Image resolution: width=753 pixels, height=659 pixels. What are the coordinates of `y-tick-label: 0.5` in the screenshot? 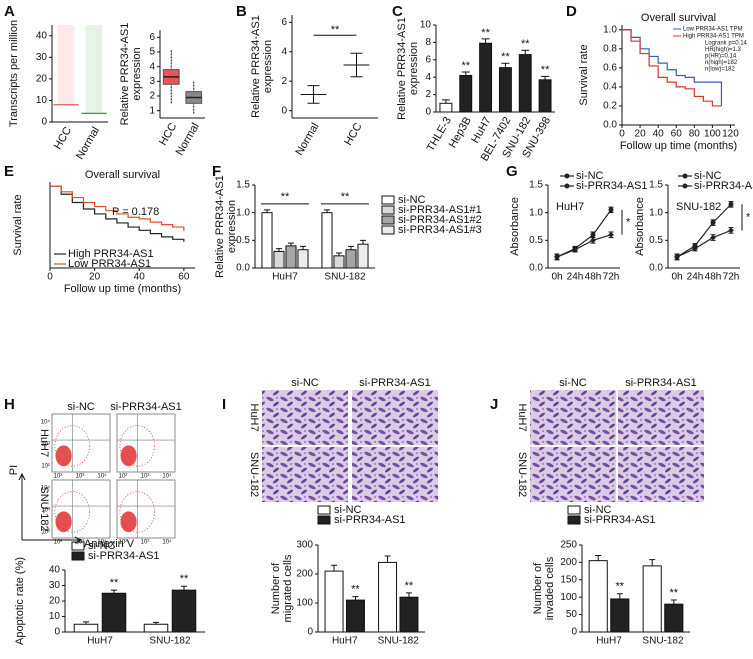 It's located at (243, 240).